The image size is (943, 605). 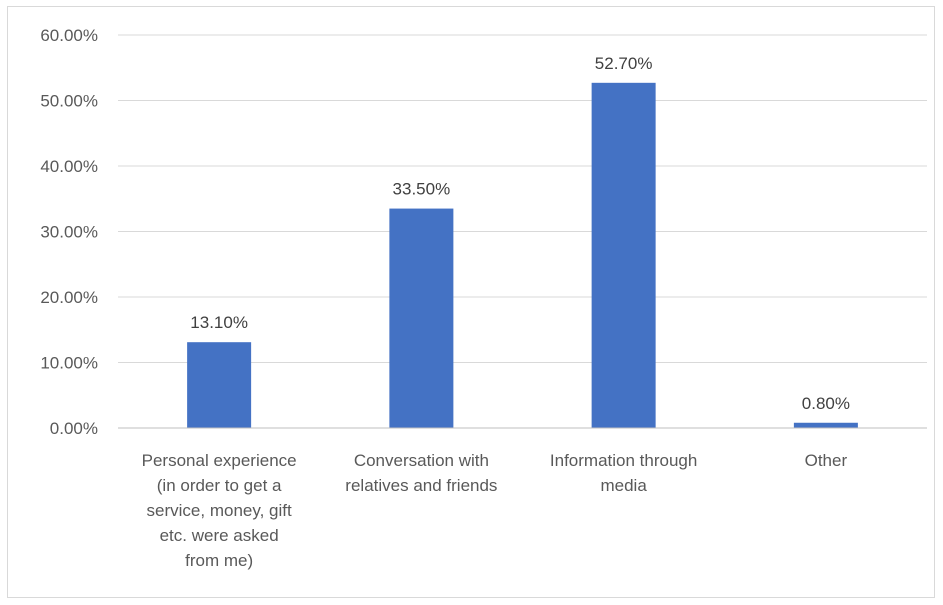 I want to click on category-label-line: service, money, gift, so click(x=219, y=510).